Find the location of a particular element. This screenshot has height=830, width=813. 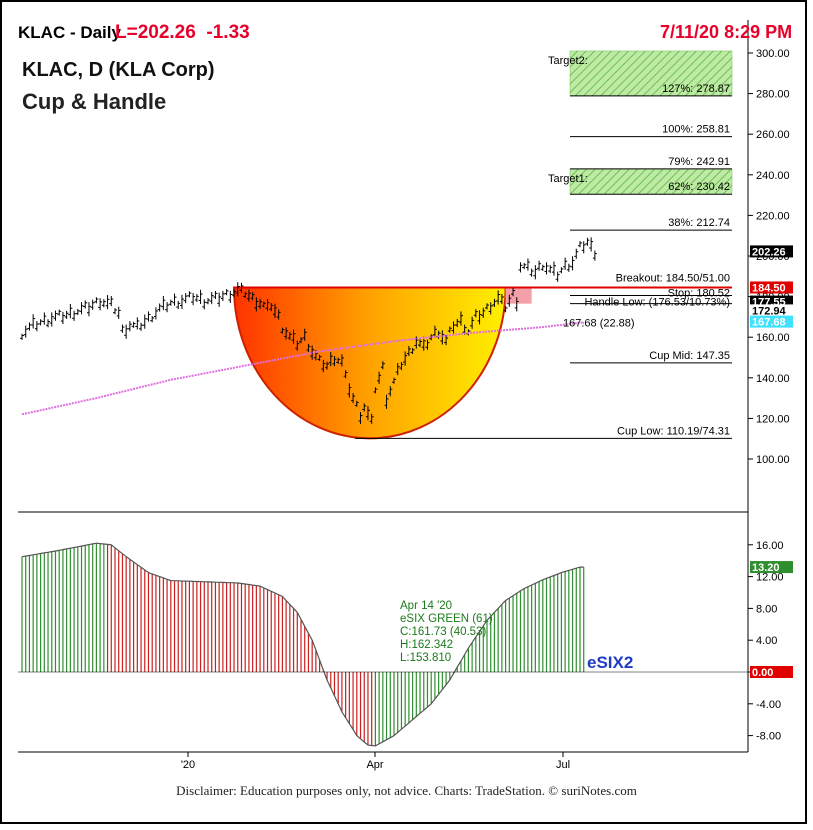

price-axis-label: 120.00 is located at coordinates (773, 419).